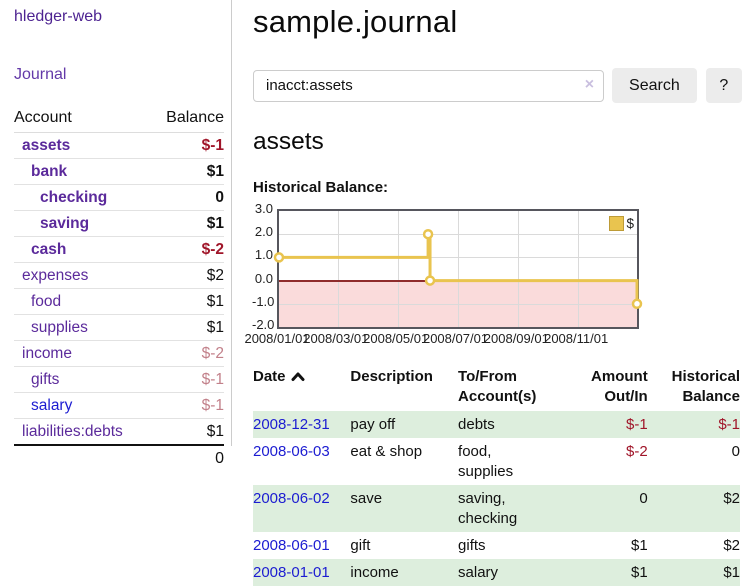 Image resolution: width=742 pixels, height=586 pixels. Describe the element at coordinates (40, 74) in the screenshot. I see `sidebar-item-journal: Journal` at that location.